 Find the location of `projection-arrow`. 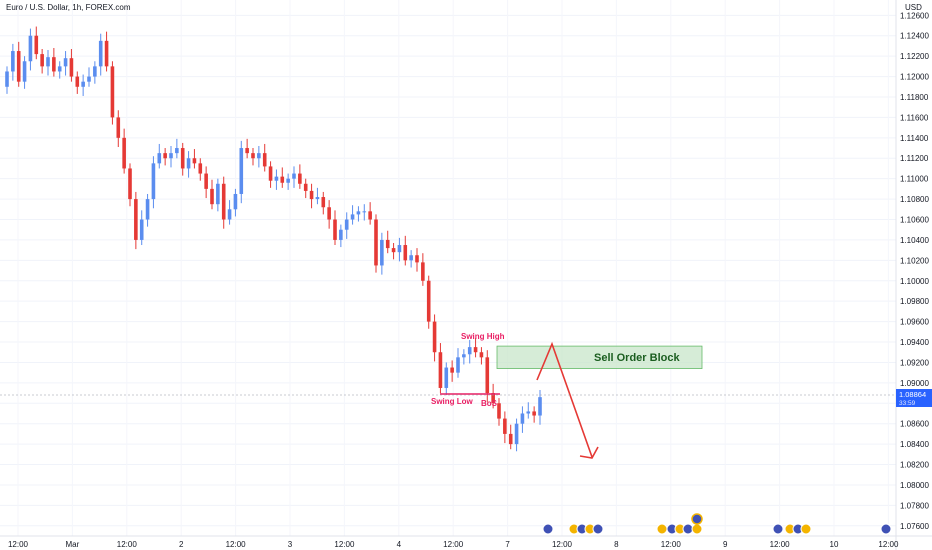

projection-arrow is located at coordinates (564, 399).